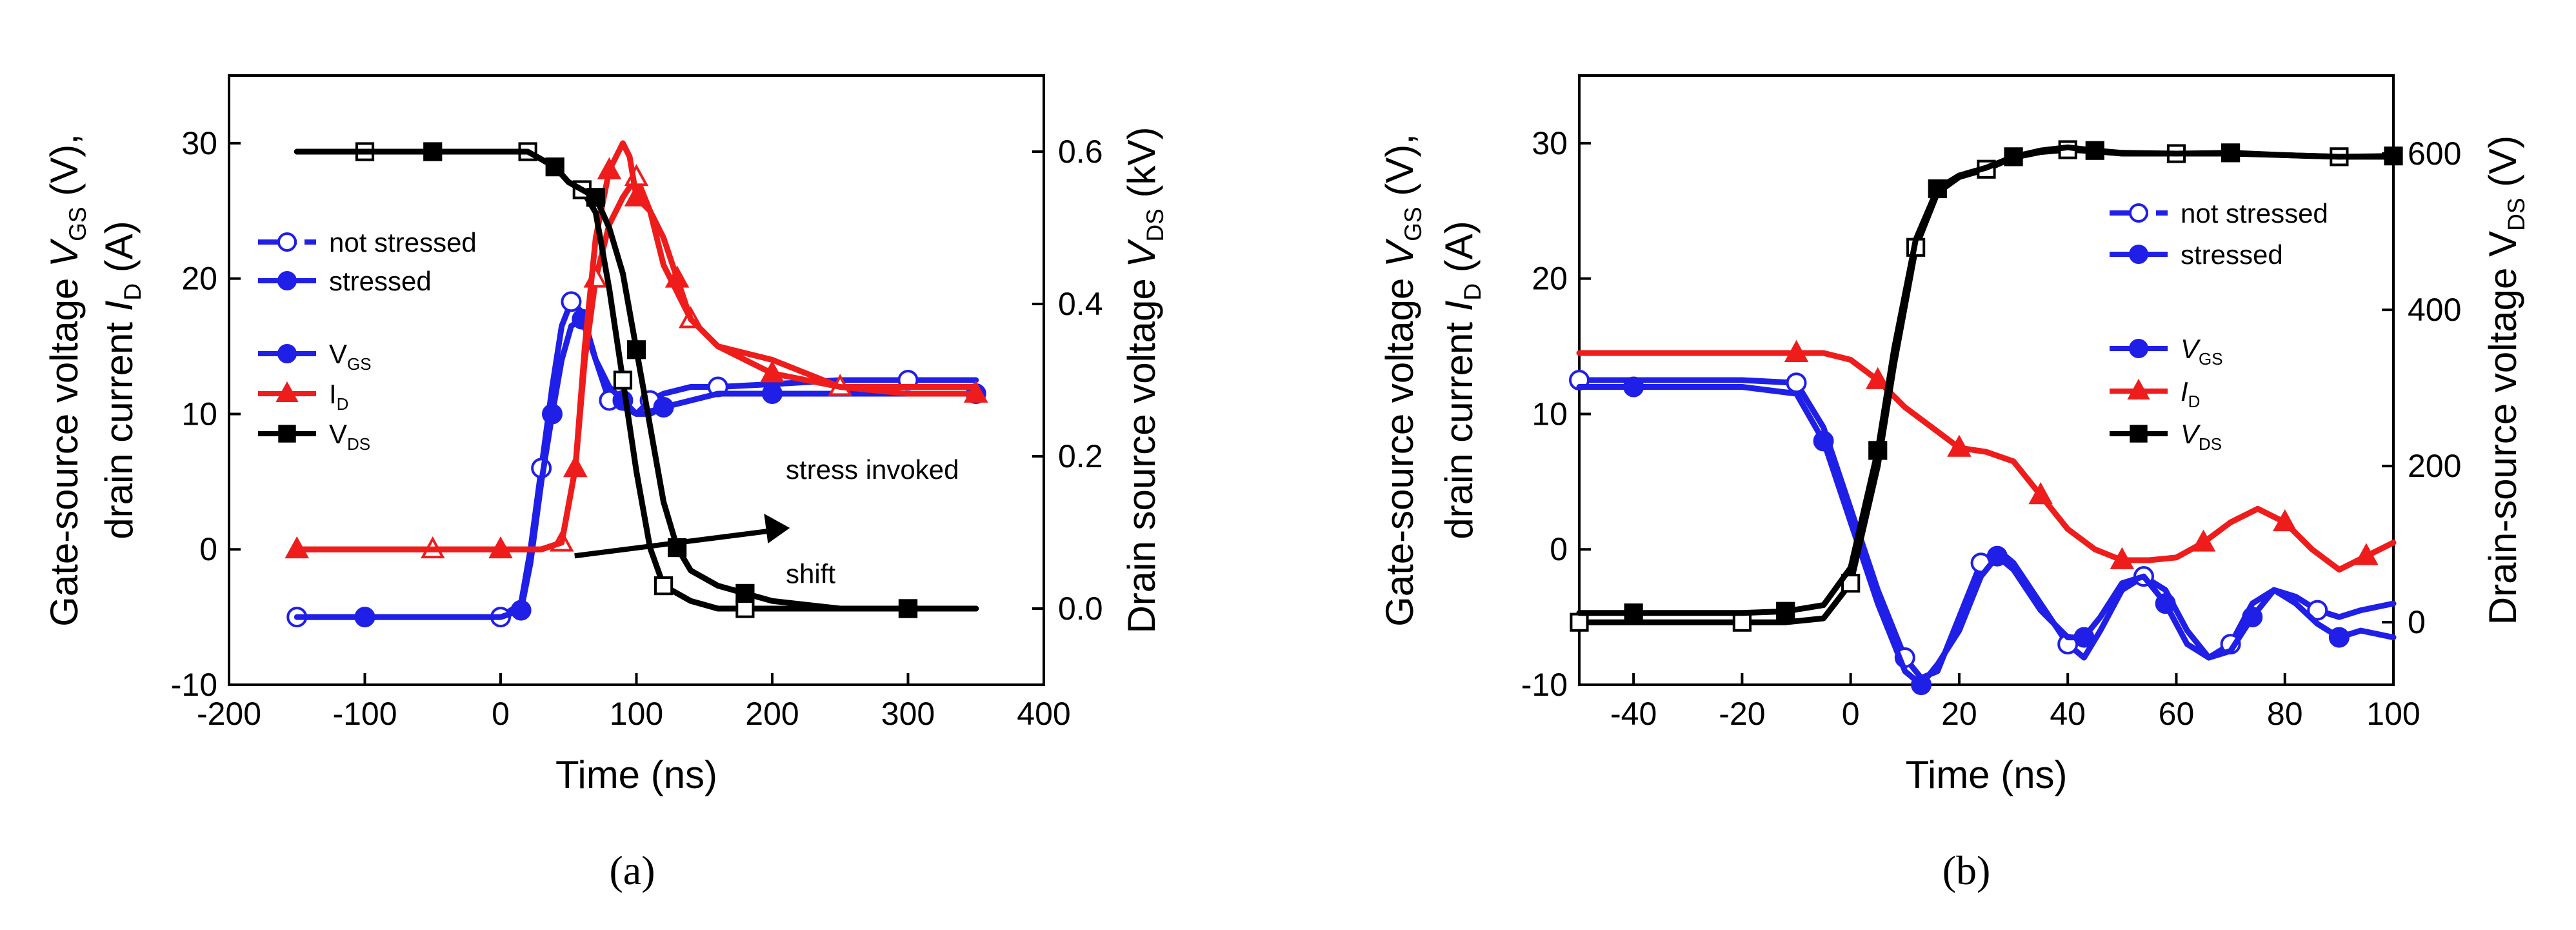 This screenshot has width=2576, height=930. I want to click on y-tick-label: 20, so click(199, 279).